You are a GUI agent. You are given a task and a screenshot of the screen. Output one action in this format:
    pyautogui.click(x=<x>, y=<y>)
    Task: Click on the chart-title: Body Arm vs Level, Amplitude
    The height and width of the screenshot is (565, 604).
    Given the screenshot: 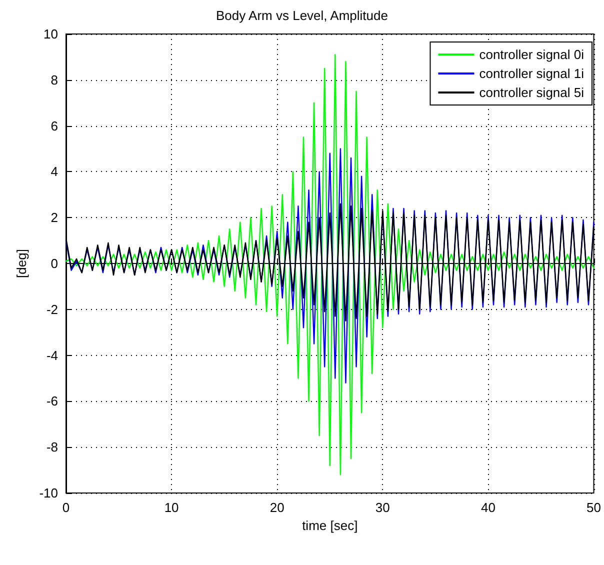 What is the action you would take?
    pyautogui.click(x=302, y=15)
    